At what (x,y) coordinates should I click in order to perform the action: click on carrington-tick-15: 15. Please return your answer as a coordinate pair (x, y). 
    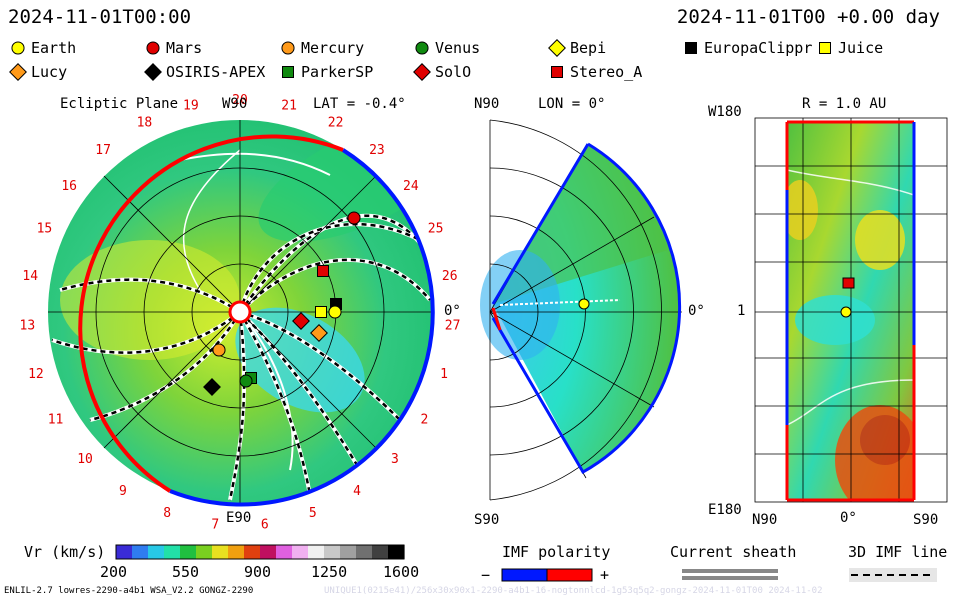
    Looking at the image, I should click on (45, 229).